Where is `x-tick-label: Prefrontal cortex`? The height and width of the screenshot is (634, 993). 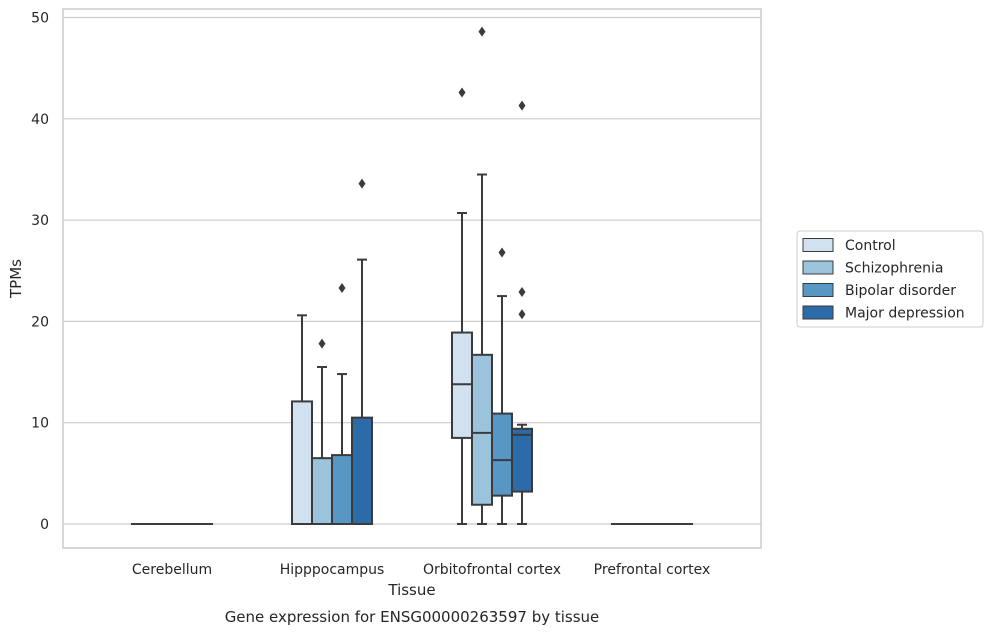
x-tick-label: Prefrontal cortex is located at coordinates (652, 570).